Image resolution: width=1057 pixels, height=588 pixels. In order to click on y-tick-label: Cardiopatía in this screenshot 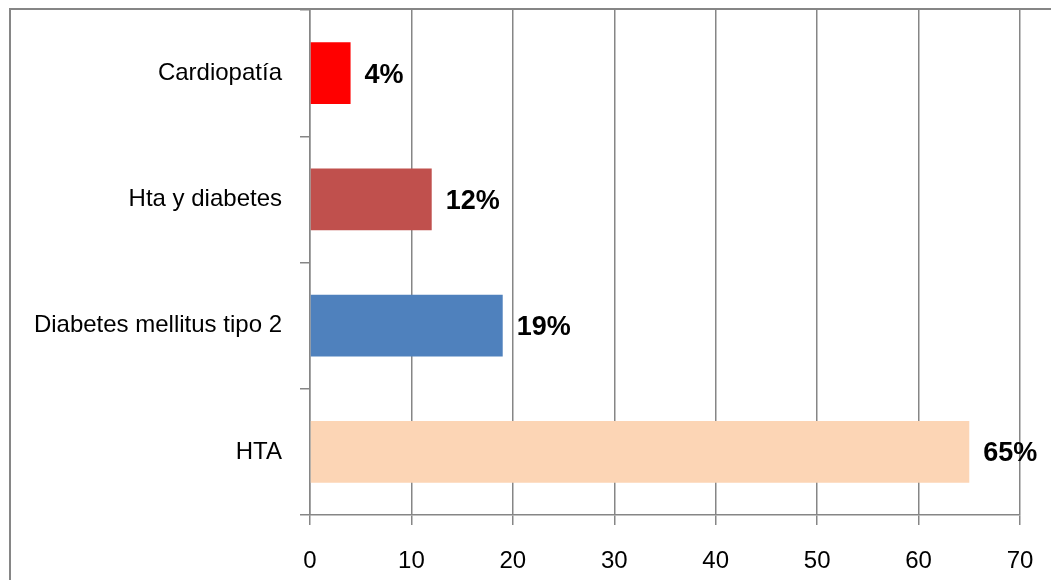, I will do `click(220, 71)`.